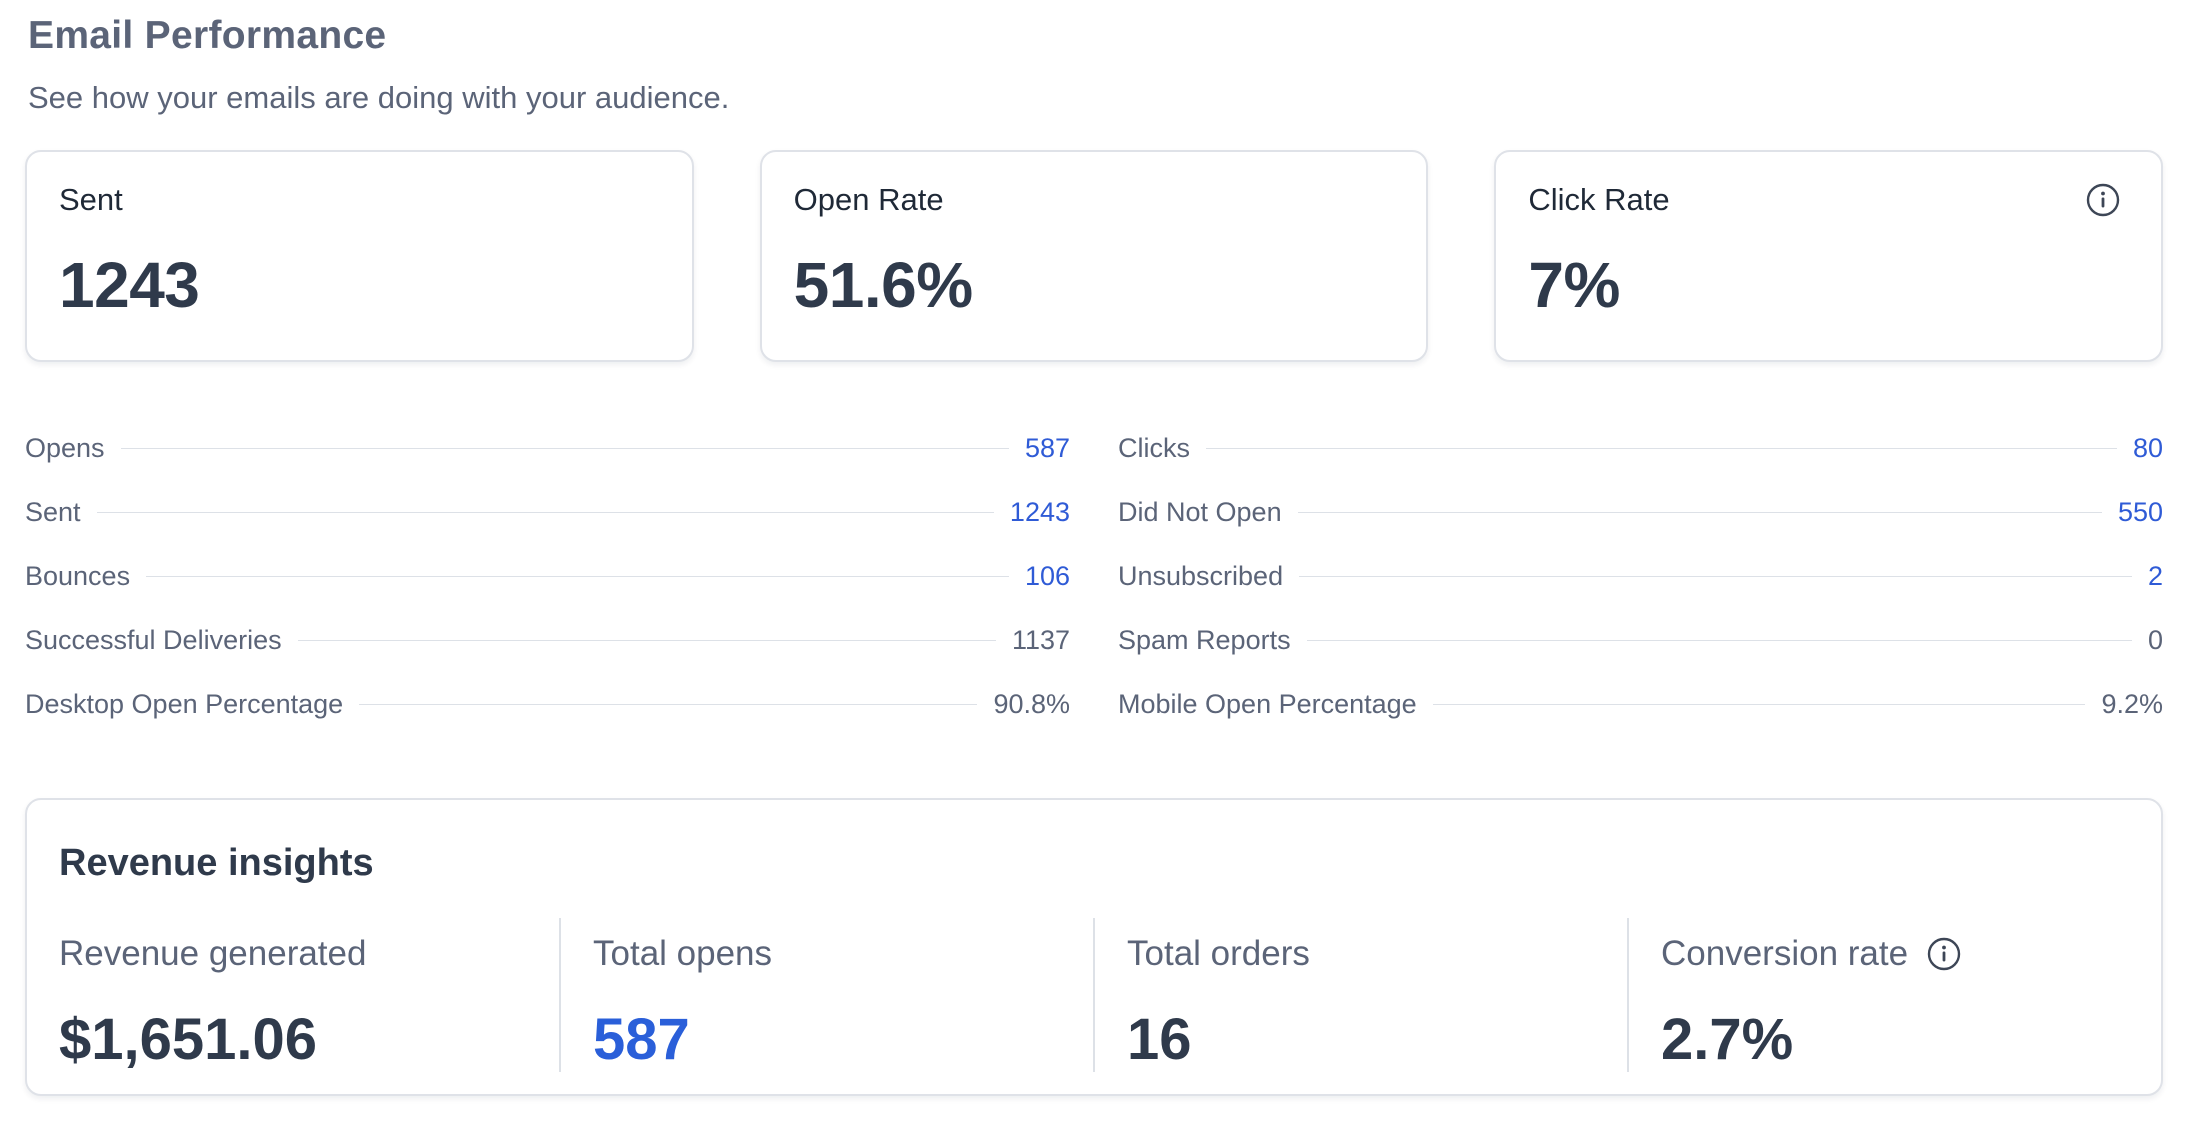  What do you see at coordinates (78, 575) in the screenshot?
I see `stat-label: Bounces` at bounding box center [78, 575].